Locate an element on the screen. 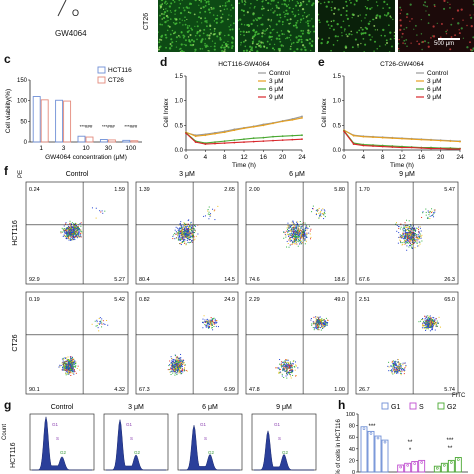  gate-label: S is located at coordinates (279, 438).